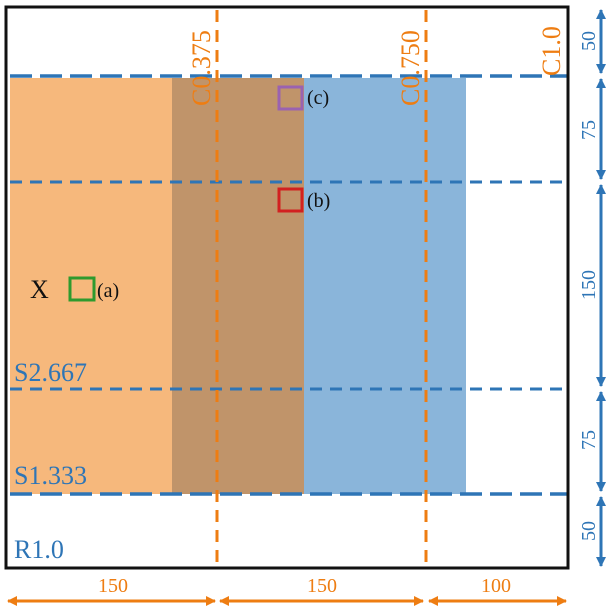 Image resolution: width=609 pixels, height=616 pixels. Describe the element at coordinates (589, 41) in the screenshot. I see `dim-label-right-1: 50` at that location.